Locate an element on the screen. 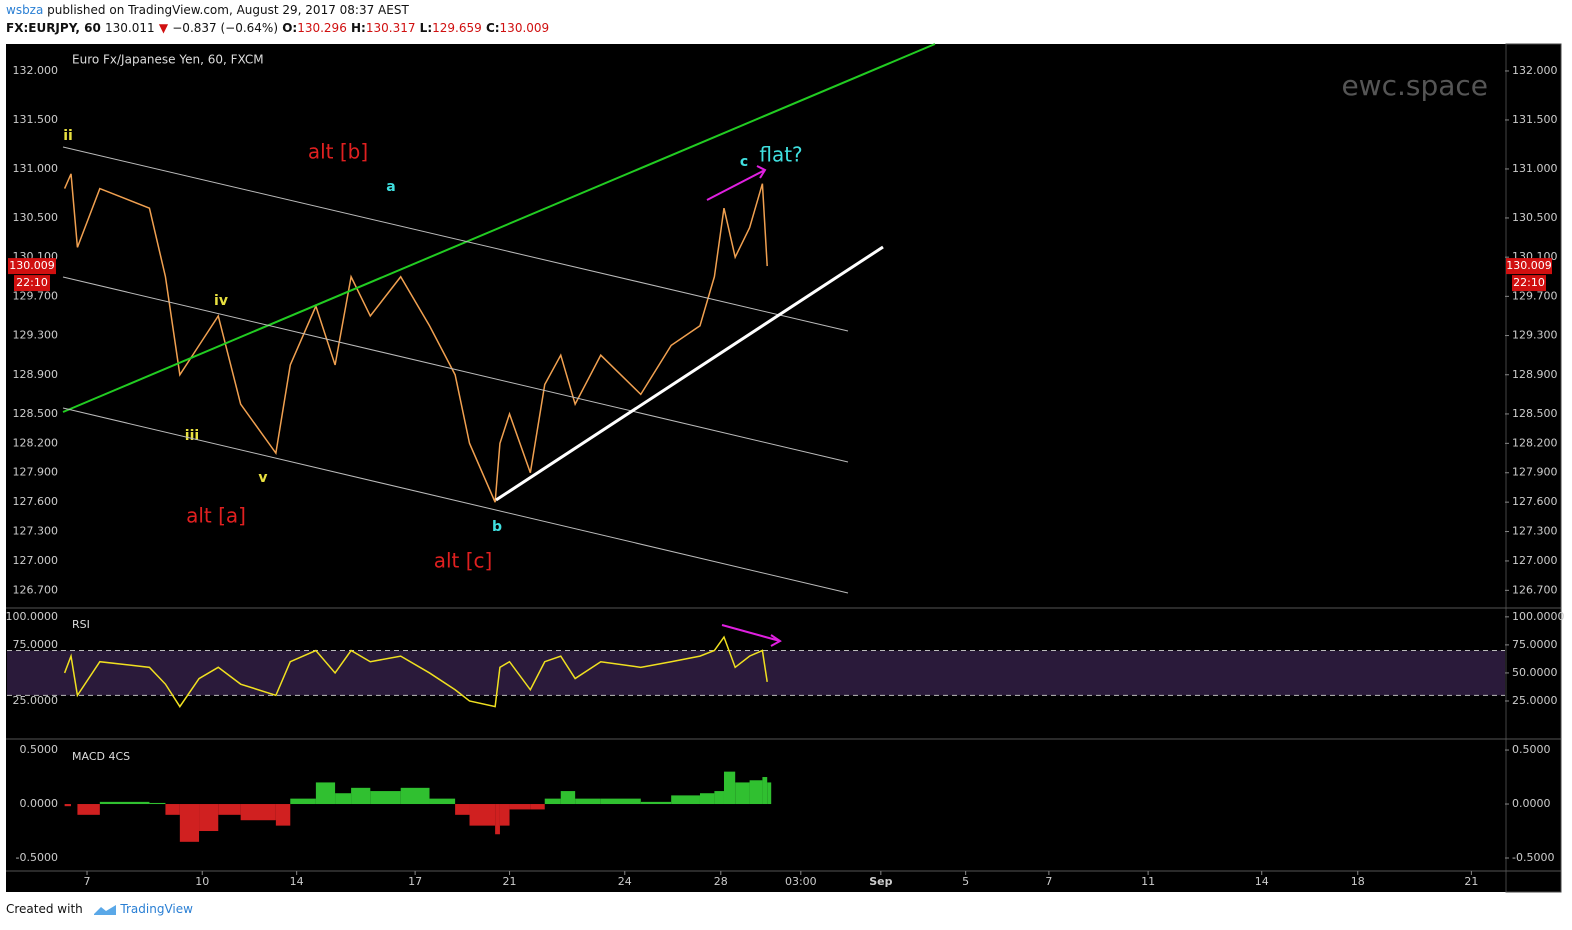 The image size is (1572, 930). x-tick-label: Sep is located at coordinates (880, 881).